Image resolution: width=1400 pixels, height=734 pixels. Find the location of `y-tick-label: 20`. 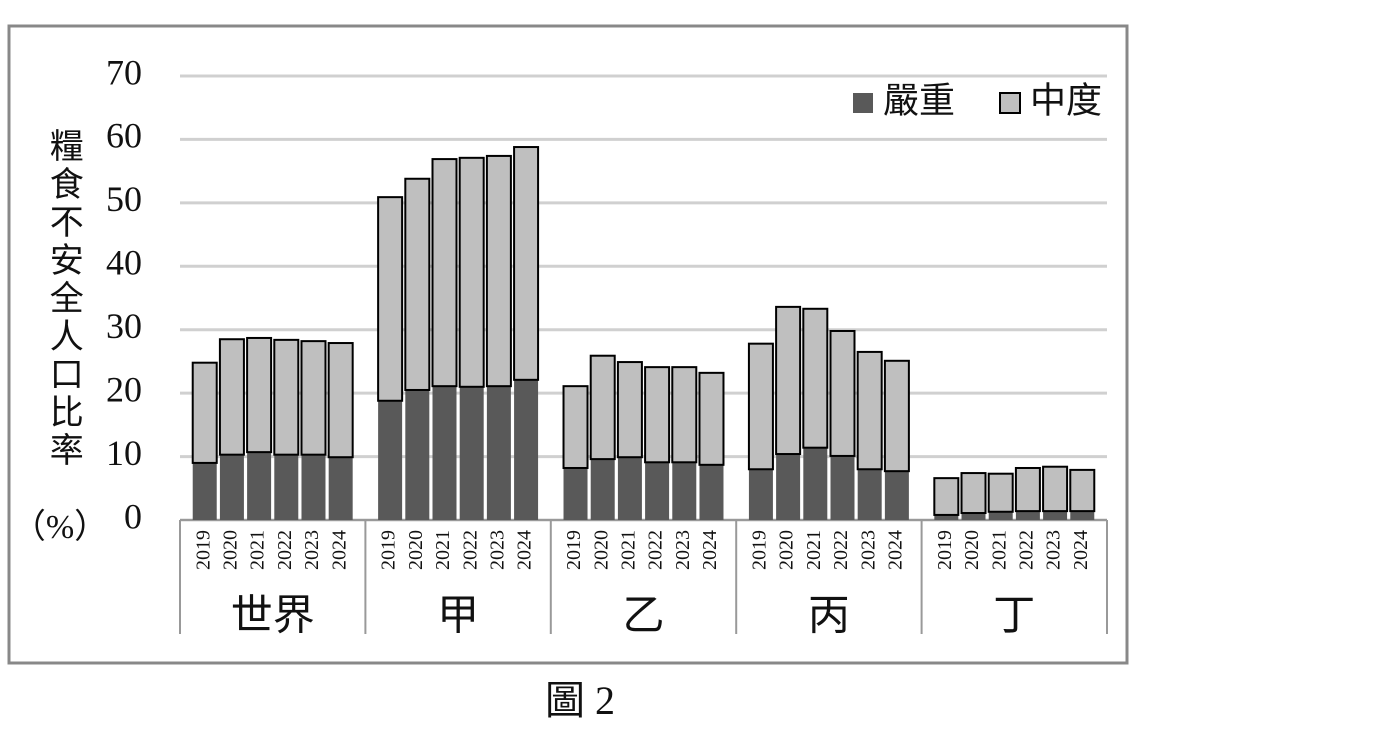

y-tick-label: 20 is located at coordinates (124, 389).